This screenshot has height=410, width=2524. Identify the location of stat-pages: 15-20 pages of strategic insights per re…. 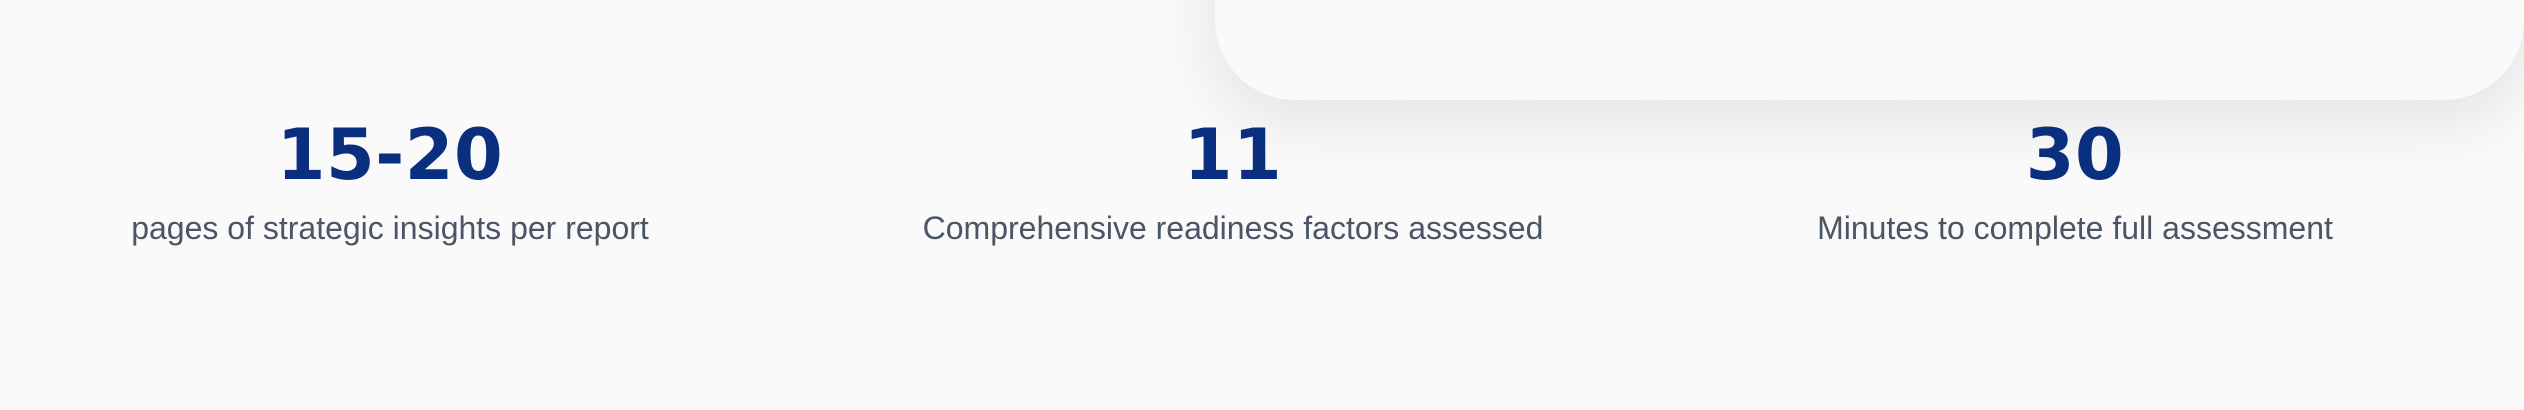
(395, 180).